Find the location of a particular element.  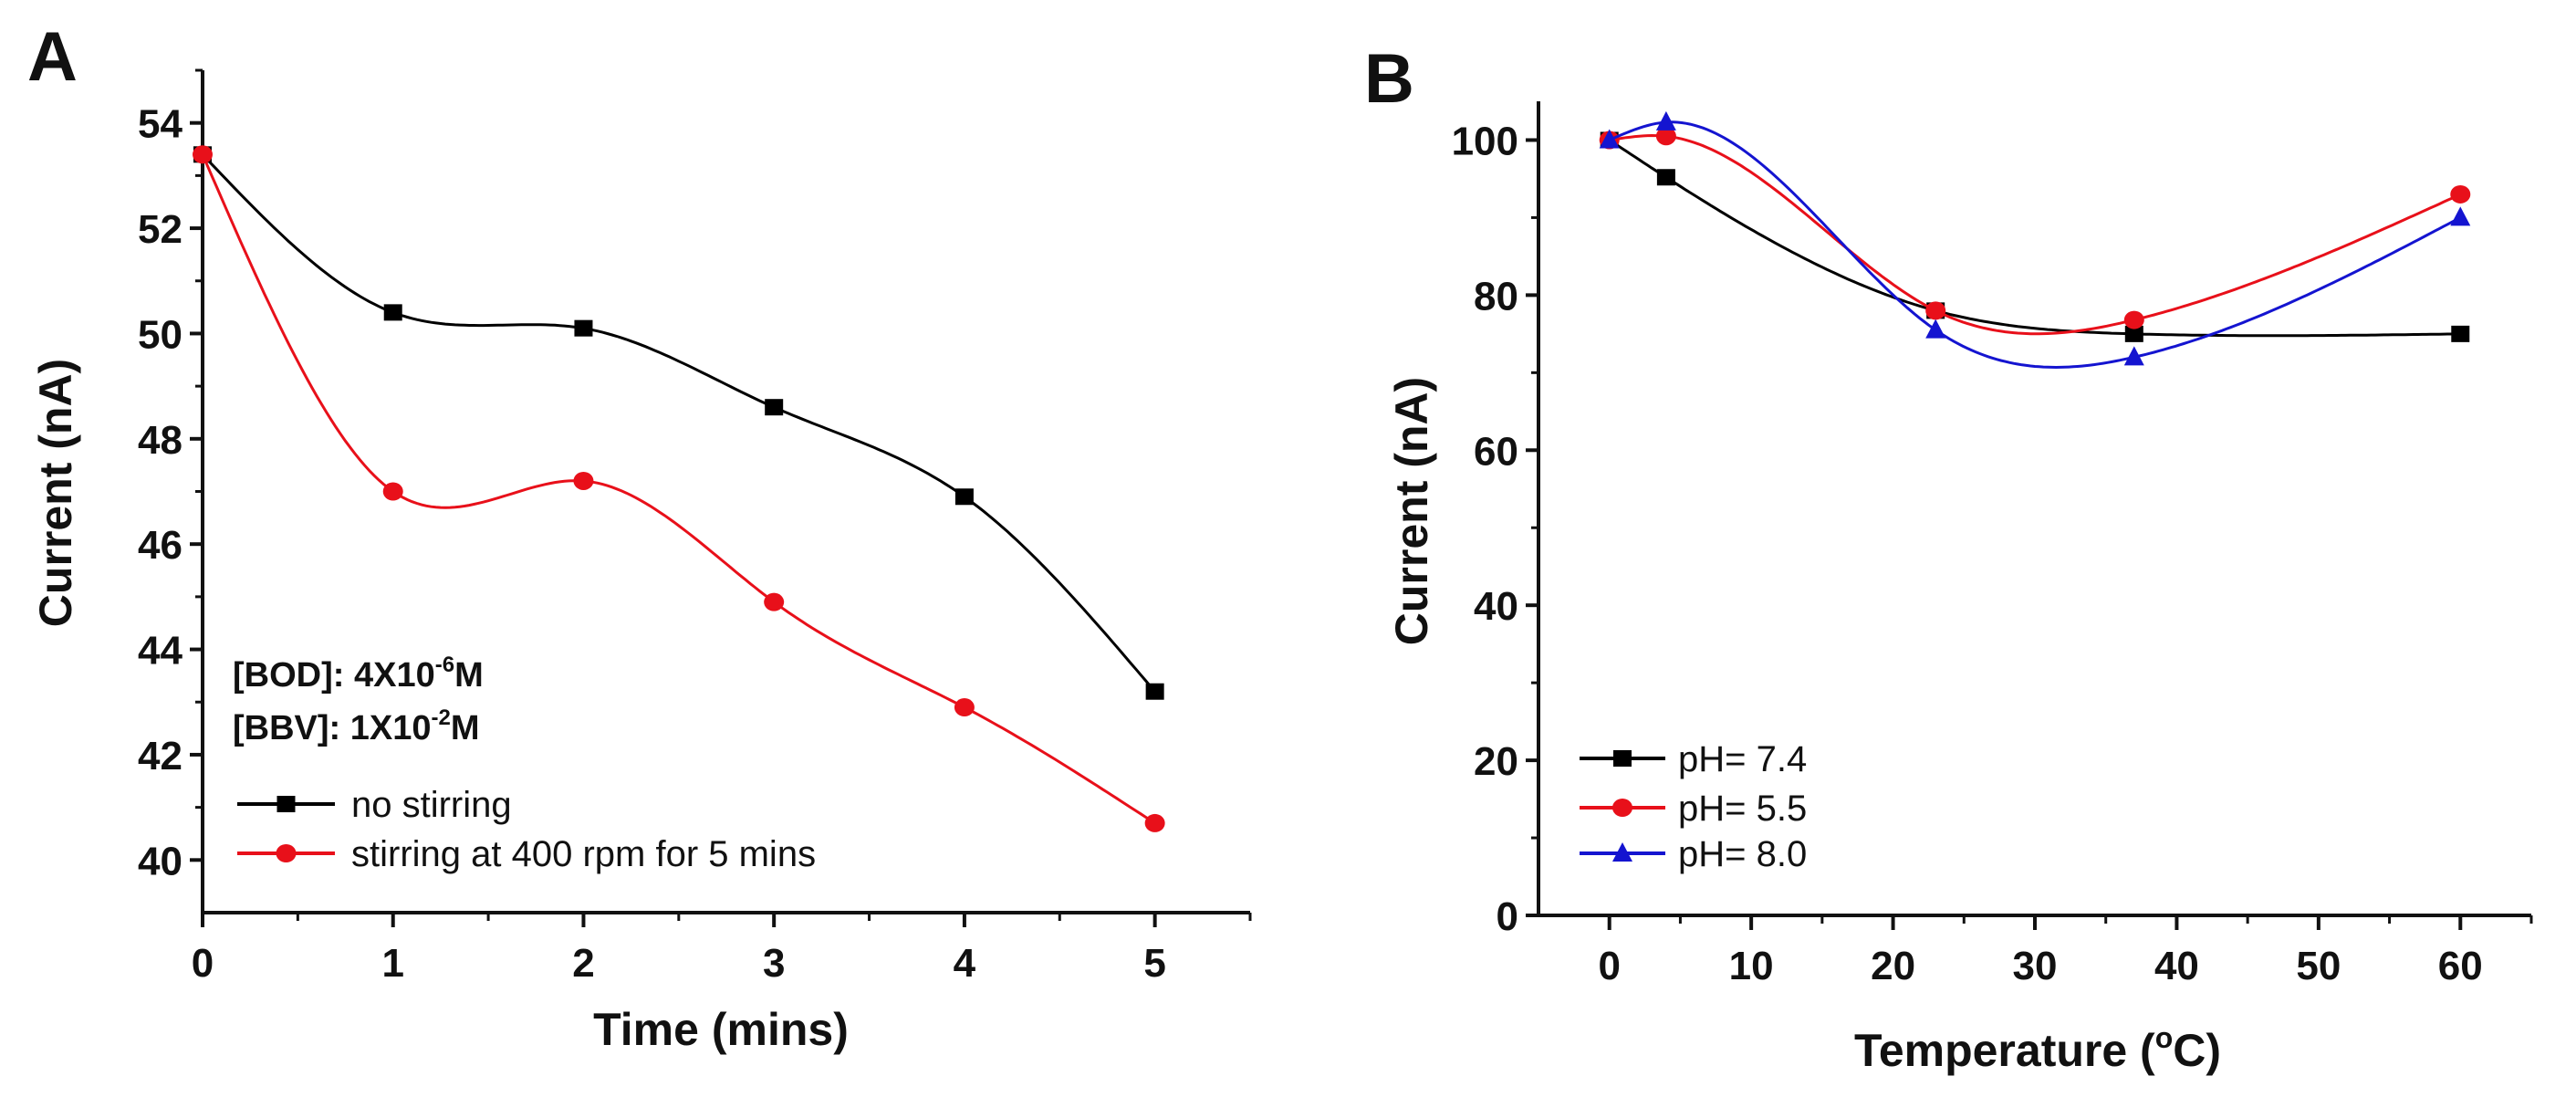

y-tick-label: 100 is located at coordinates (1485, 141).